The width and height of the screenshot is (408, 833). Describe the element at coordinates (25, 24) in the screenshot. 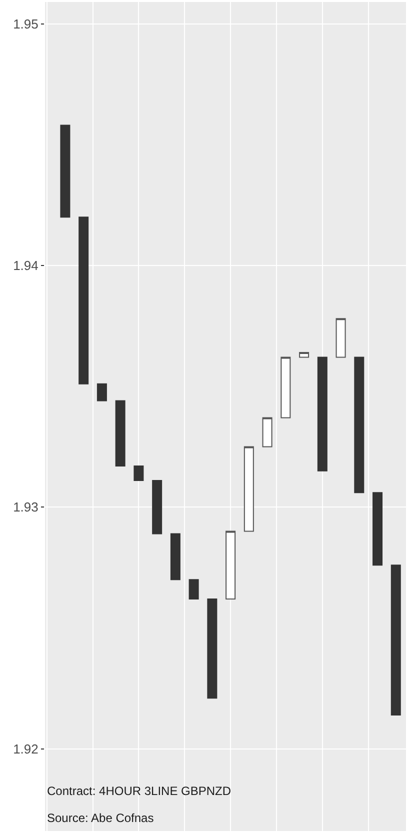

I see `y-tick-label: 1.95` at that location.